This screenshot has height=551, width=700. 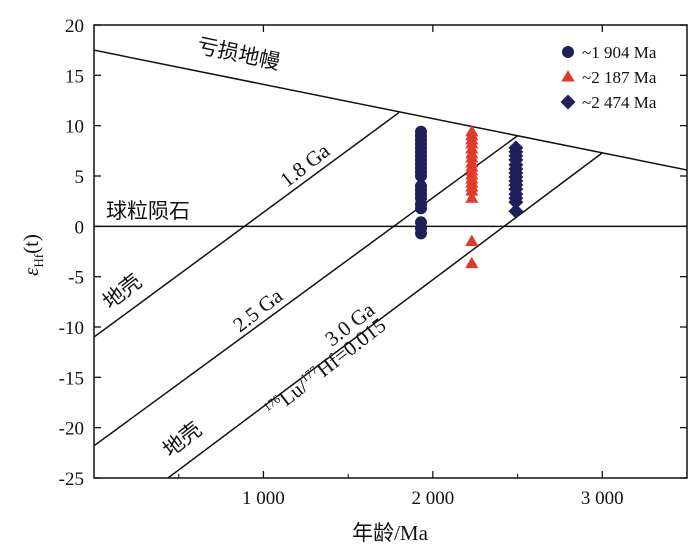 What do you see at coordinates (71, 328) in the screenshot?
I see `y-tick-label: -10` at bounding box center [71, 328].